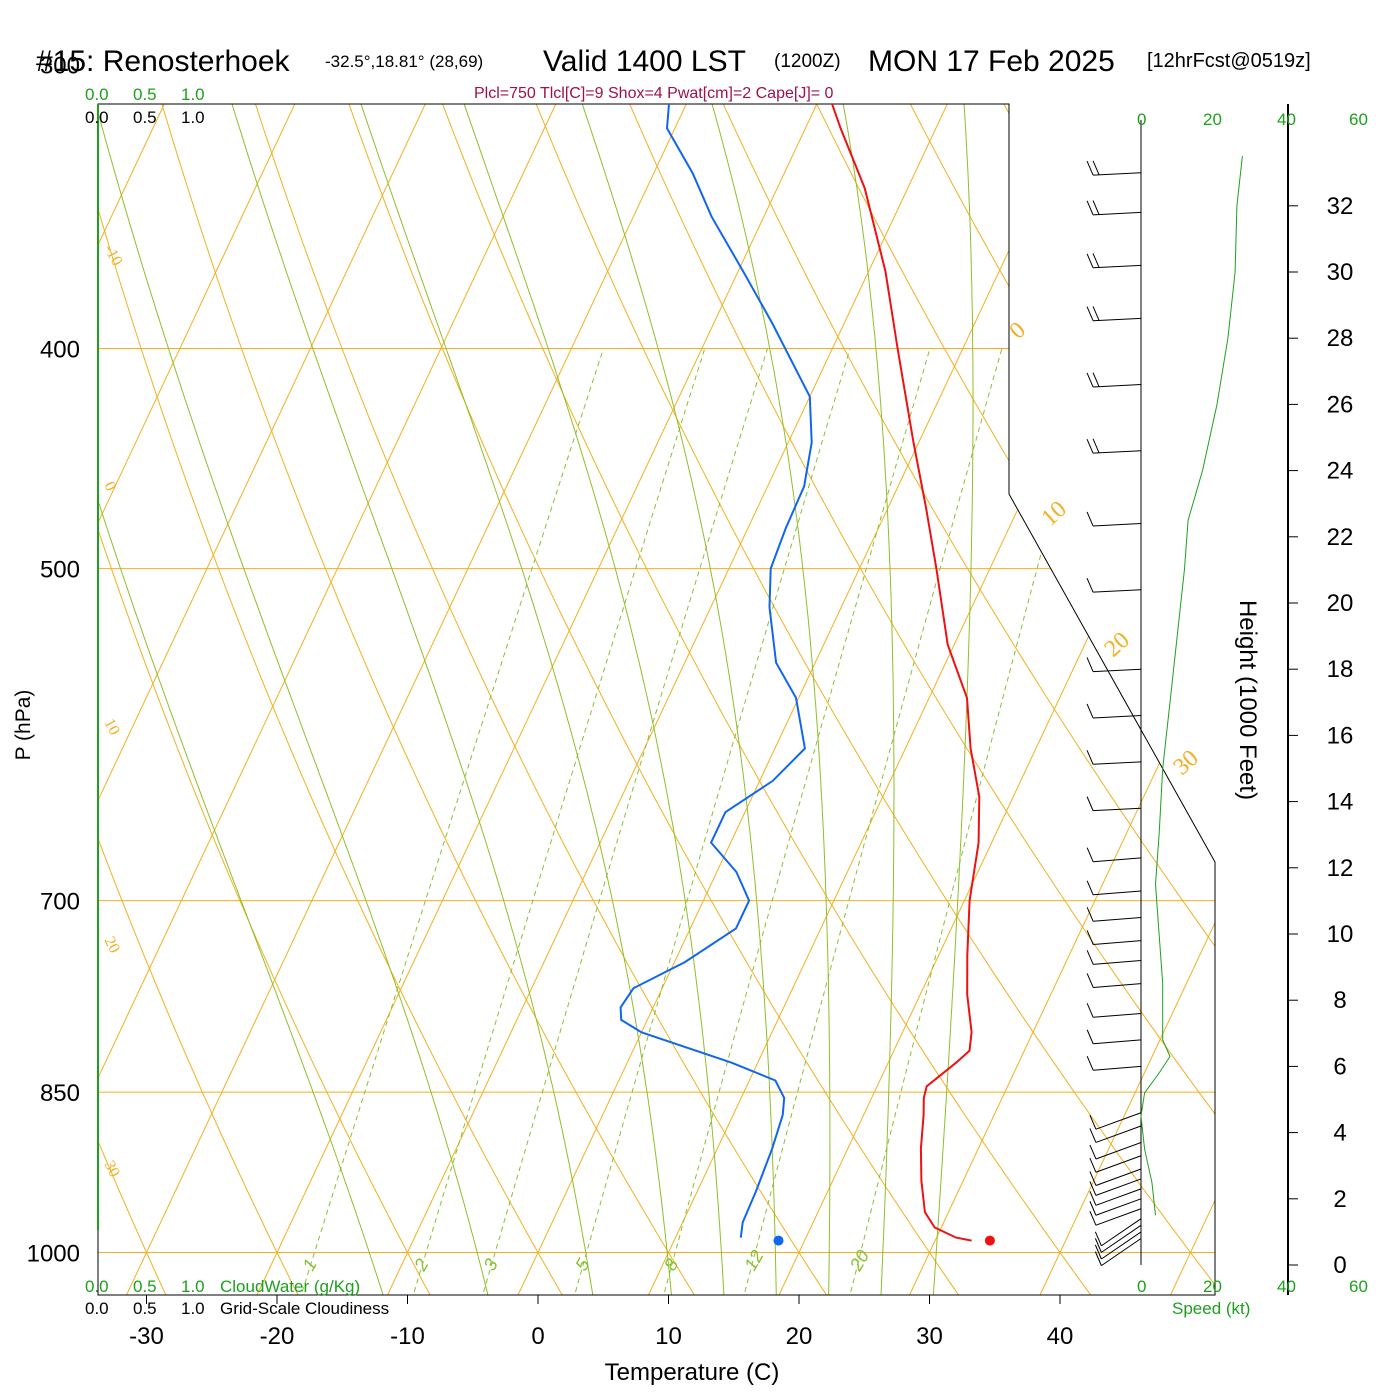  I want to click on zulu-time: (1200Z), so click(807, 61).